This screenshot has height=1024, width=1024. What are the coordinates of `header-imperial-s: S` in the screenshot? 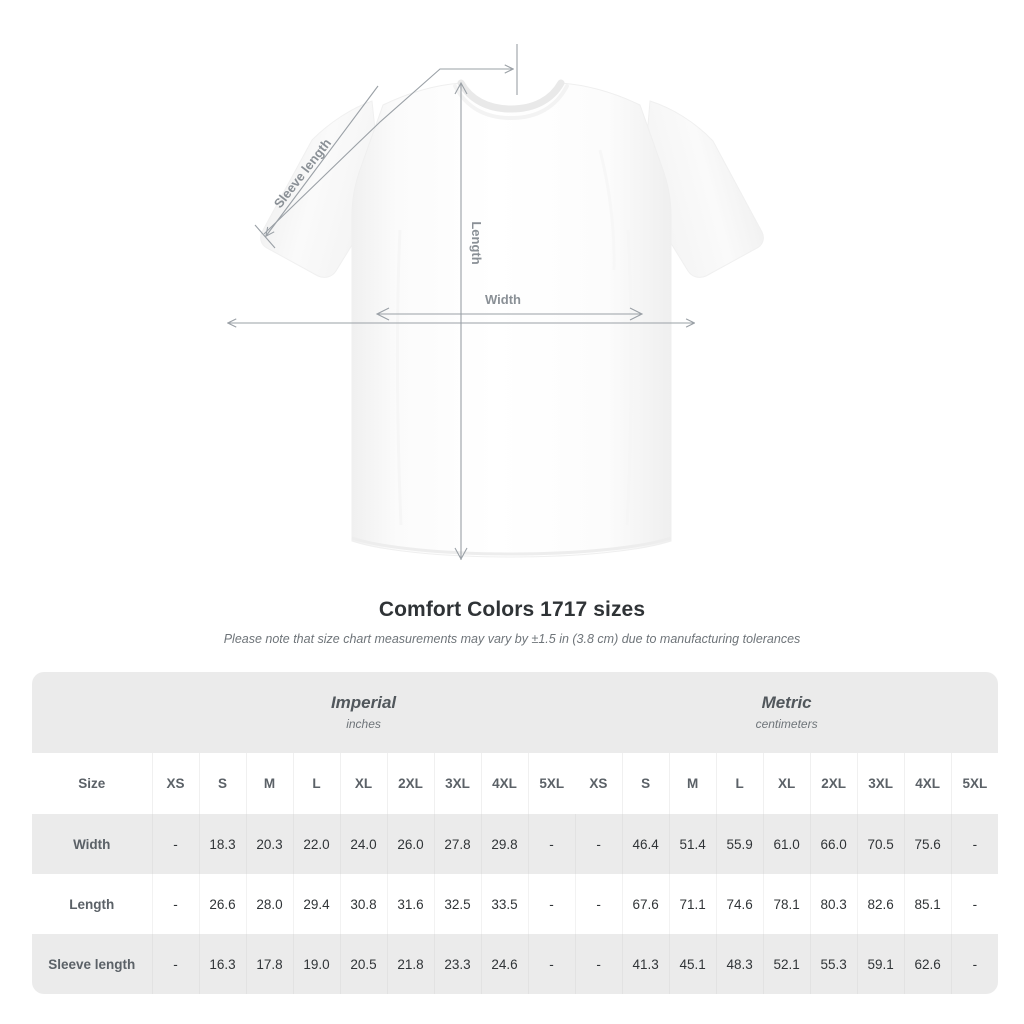 It's located at (223, 783).